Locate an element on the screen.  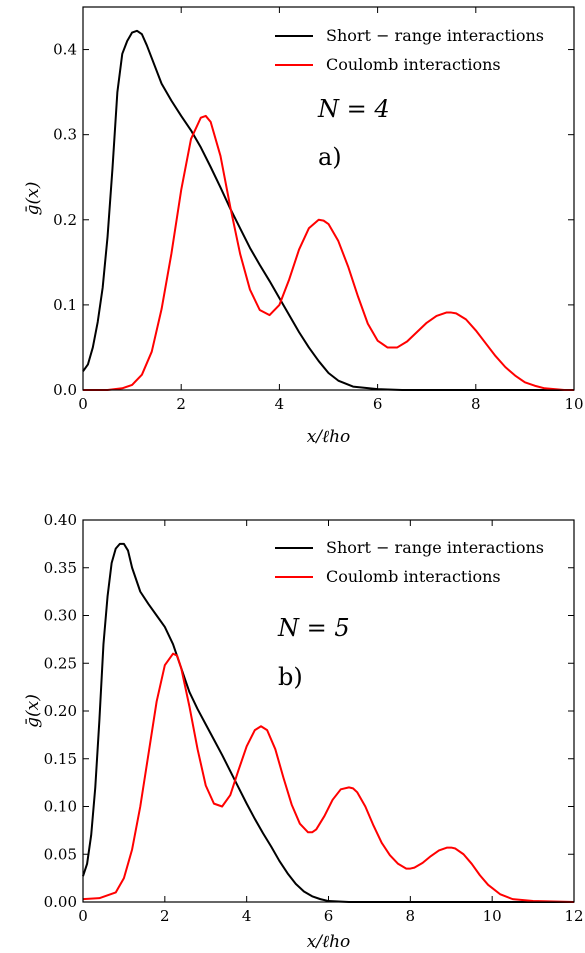
y-tick-label: 0.15 is located at coordinates (60, 759).